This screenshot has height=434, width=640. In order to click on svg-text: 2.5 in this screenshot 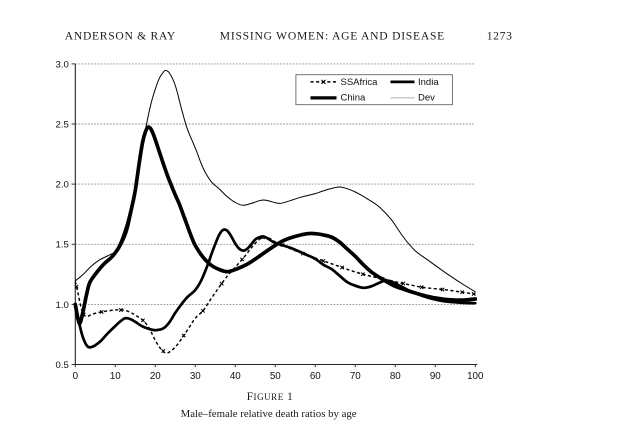, I will do `click(62, 124)`.